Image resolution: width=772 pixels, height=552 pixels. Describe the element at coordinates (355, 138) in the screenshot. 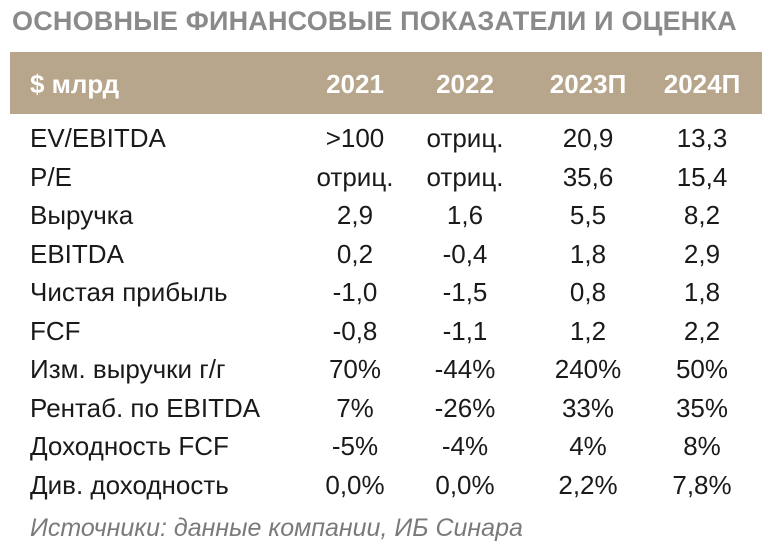

I see `table-cell: >100` at that location.